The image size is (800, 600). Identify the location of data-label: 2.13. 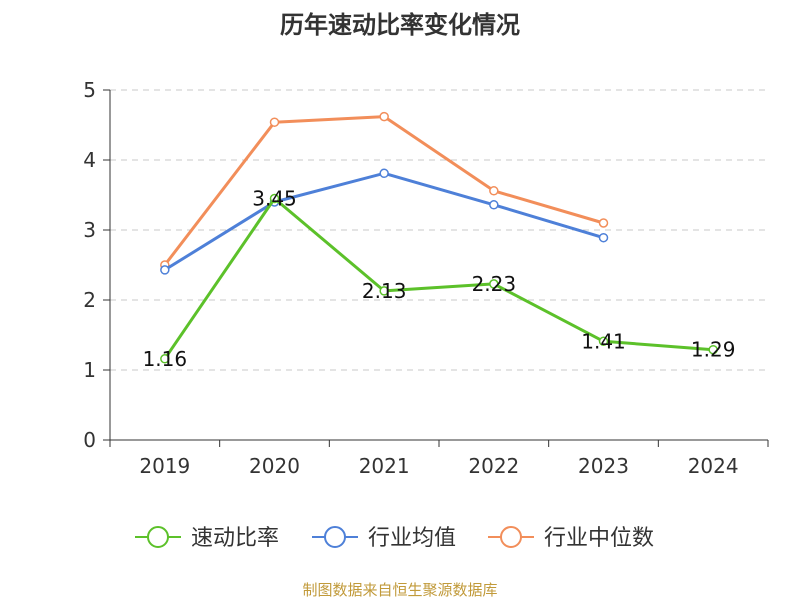
(384, 291).